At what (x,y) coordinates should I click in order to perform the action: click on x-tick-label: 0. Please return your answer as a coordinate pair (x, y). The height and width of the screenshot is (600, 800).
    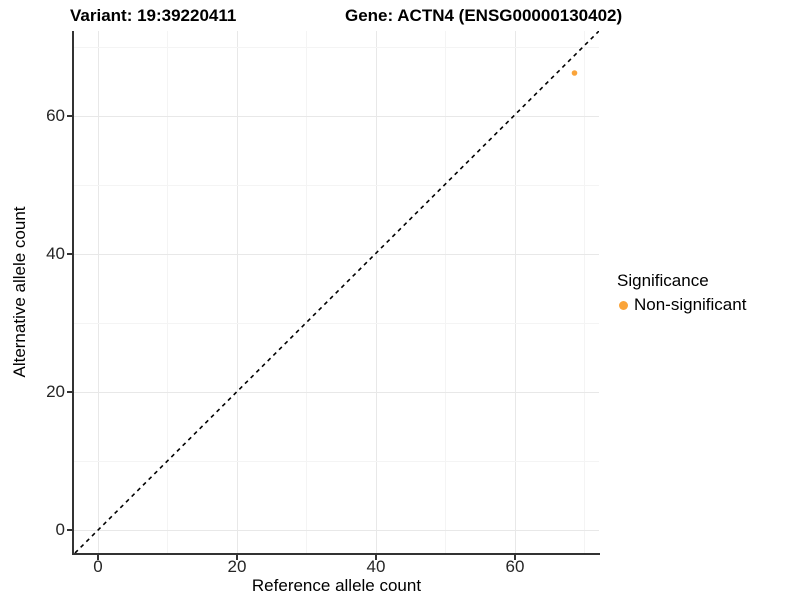
    Looking at the image, I should click on (98, 566).